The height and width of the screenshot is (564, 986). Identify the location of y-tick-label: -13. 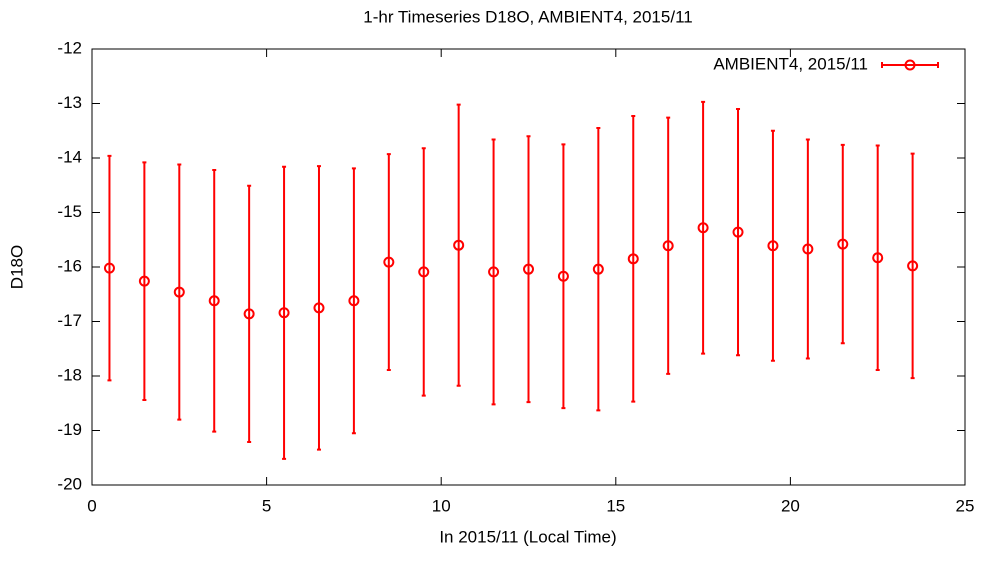
(69, 102).